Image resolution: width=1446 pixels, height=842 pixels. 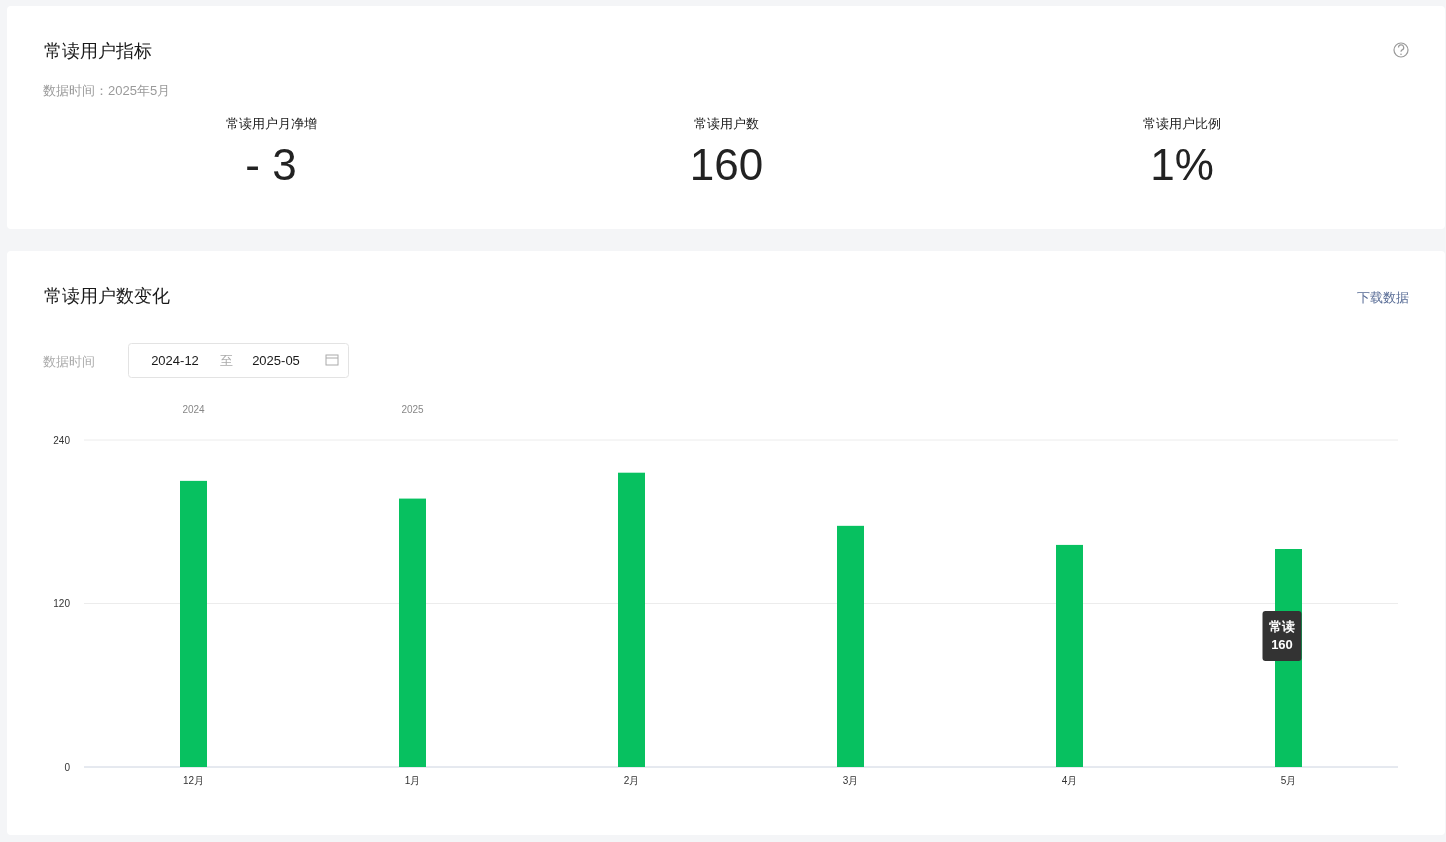 I want to click on text: 2025-05, so click(x=276, y=360).